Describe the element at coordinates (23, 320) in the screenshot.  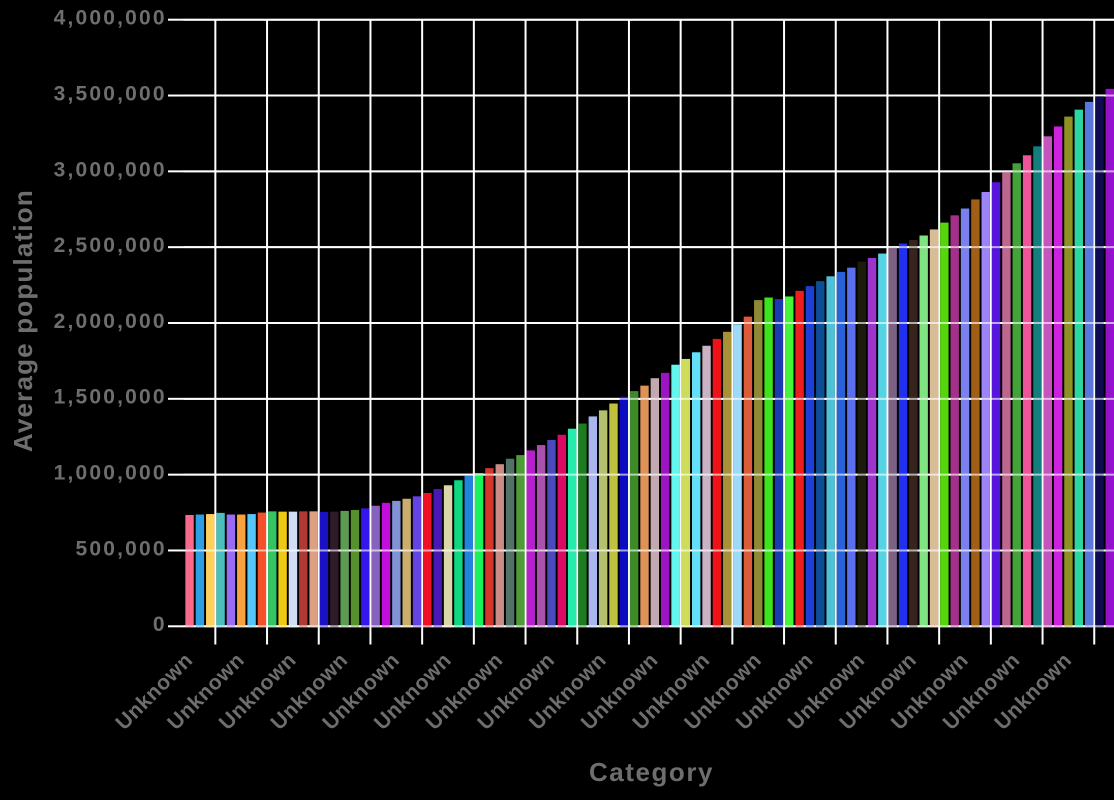
I see `svg-text: Average population` at that location.